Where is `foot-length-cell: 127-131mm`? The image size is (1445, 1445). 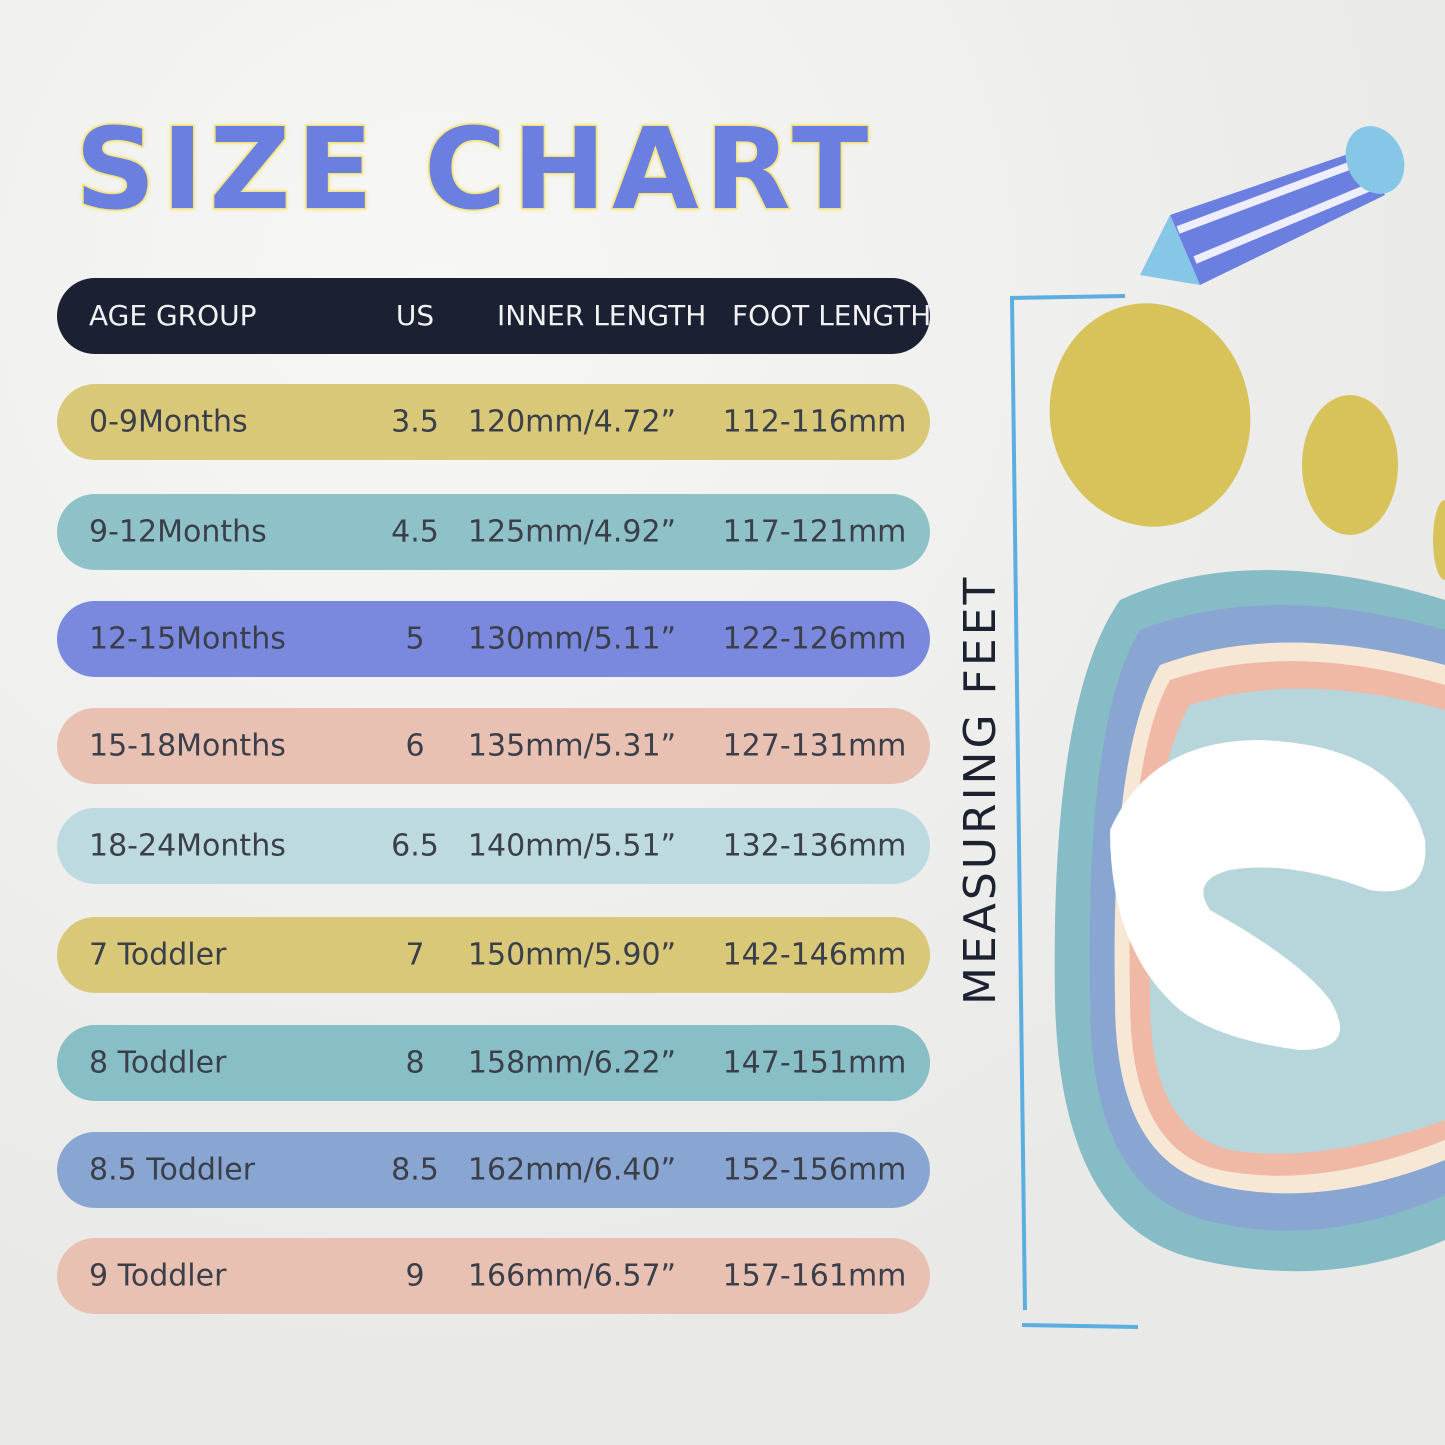 foot-length-cell: 127-131mm is located at coordinates (814, 746).